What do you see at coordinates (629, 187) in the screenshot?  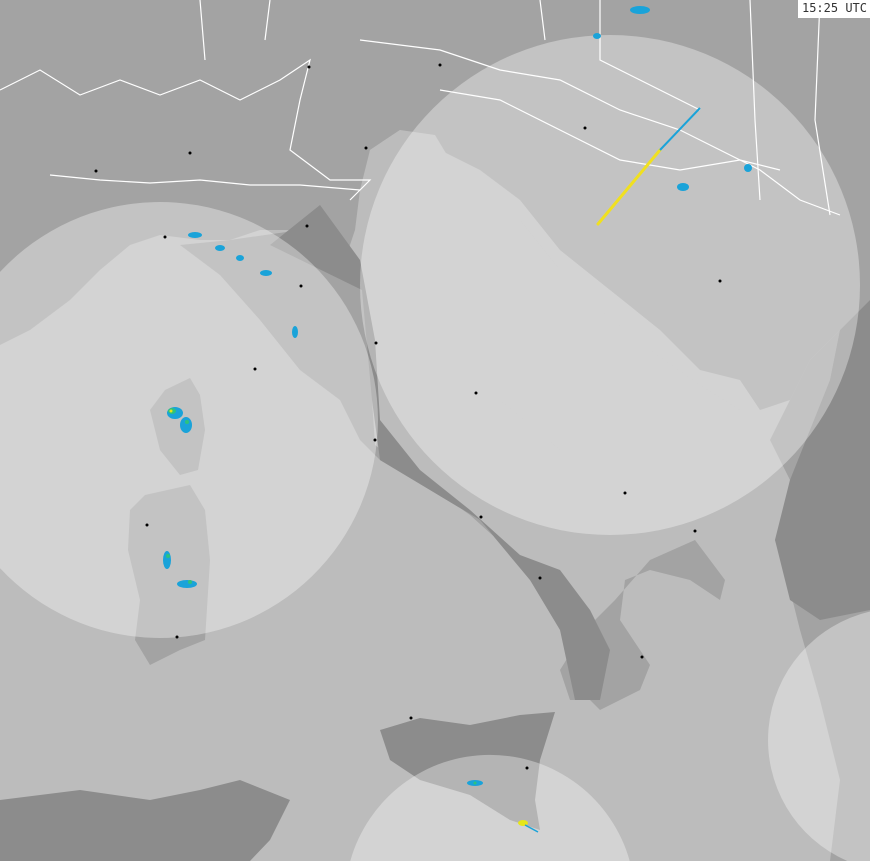 I see `lightning-track` at bounding box center [629, 187].